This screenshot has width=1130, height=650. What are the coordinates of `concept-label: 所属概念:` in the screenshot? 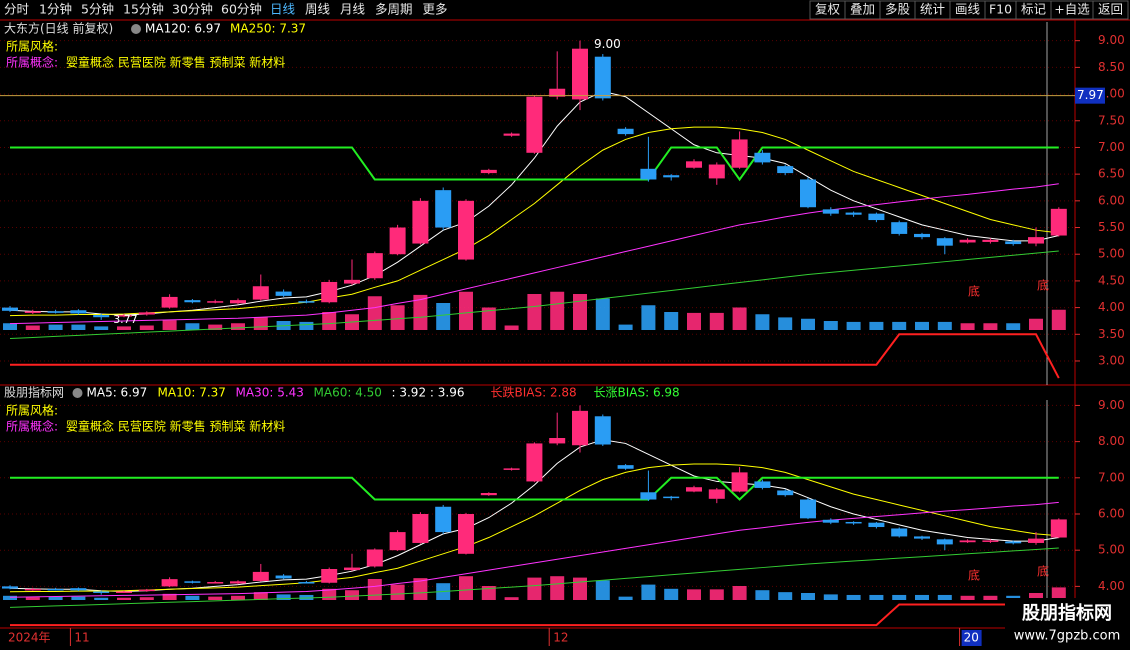 It's located at (32, 62).